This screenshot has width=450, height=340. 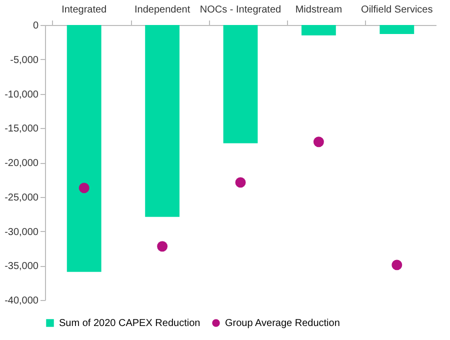 What do you see at coordinates (21, 198) in the screenshot?
I see `y-tick-label: -25,000` at bounding box center [21, 198].